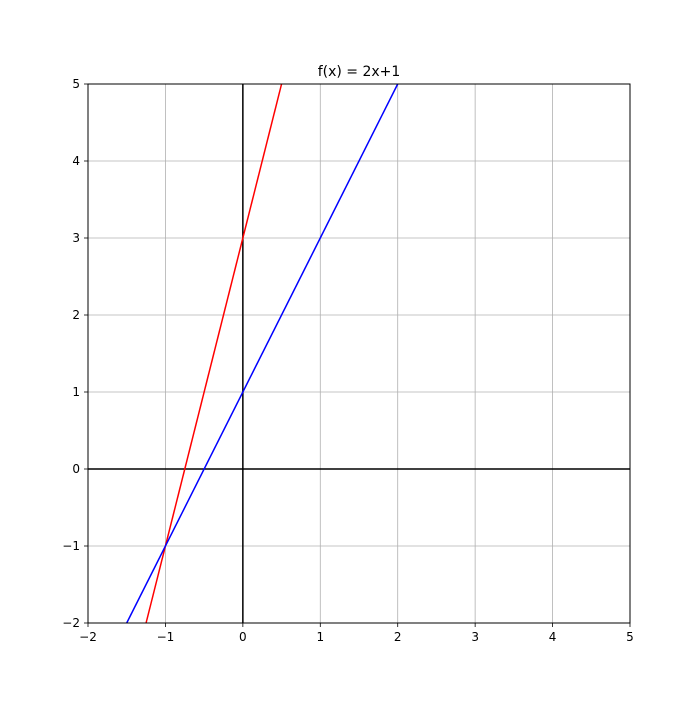  What do you see at coordinates (359, 72) in the screenshot?
I see `chart-title: f(x) = 2x+1` at bounding box center [359, 72].